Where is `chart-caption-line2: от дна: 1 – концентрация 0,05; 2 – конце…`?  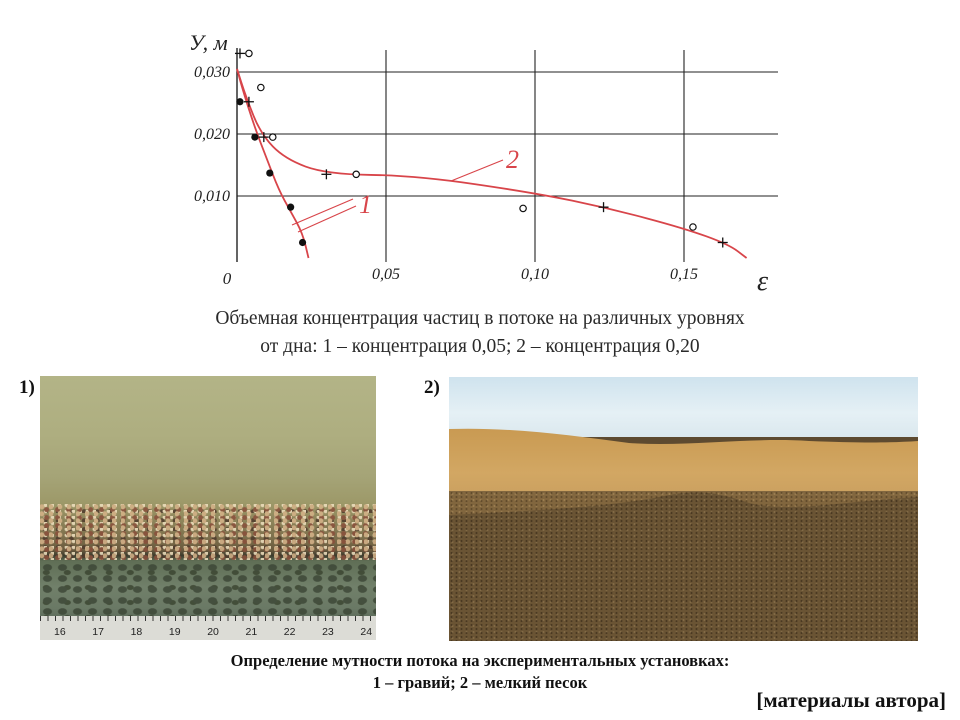
chart-caption-line2: от дна: 1 – концентрация 0,05; 2 – конце… is located at coordinates (480, 346).